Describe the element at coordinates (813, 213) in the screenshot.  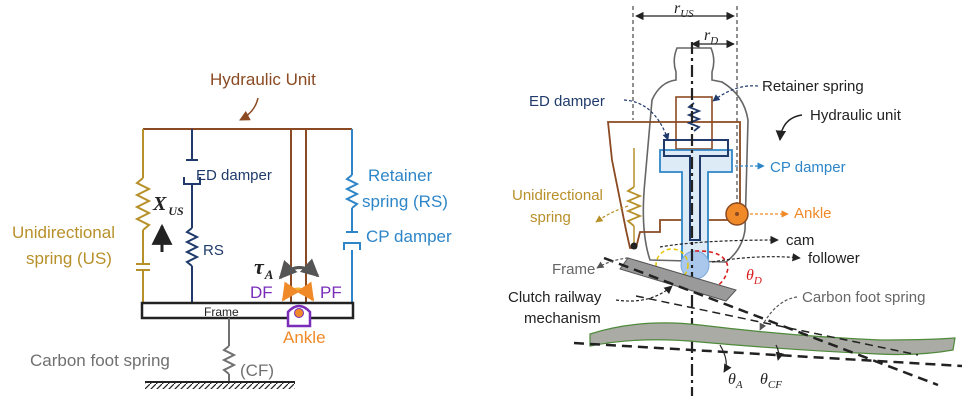
I see `ankle-label-right: Ankle` at that location.